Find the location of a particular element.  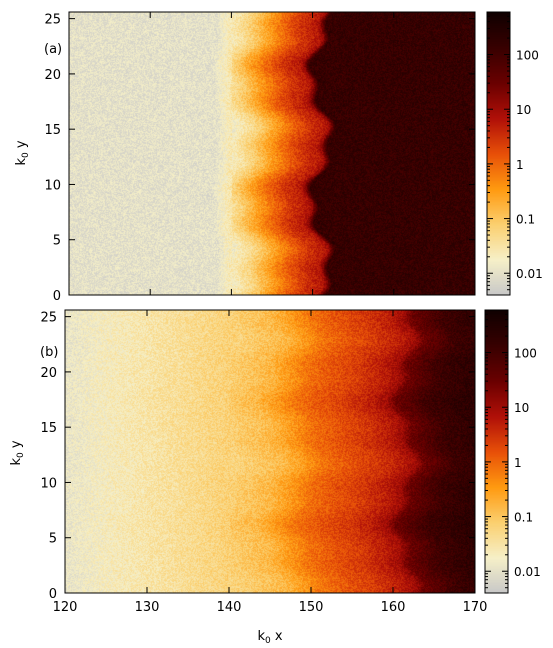

x-axis-label: k0 x is located at coordinates (269, 637).